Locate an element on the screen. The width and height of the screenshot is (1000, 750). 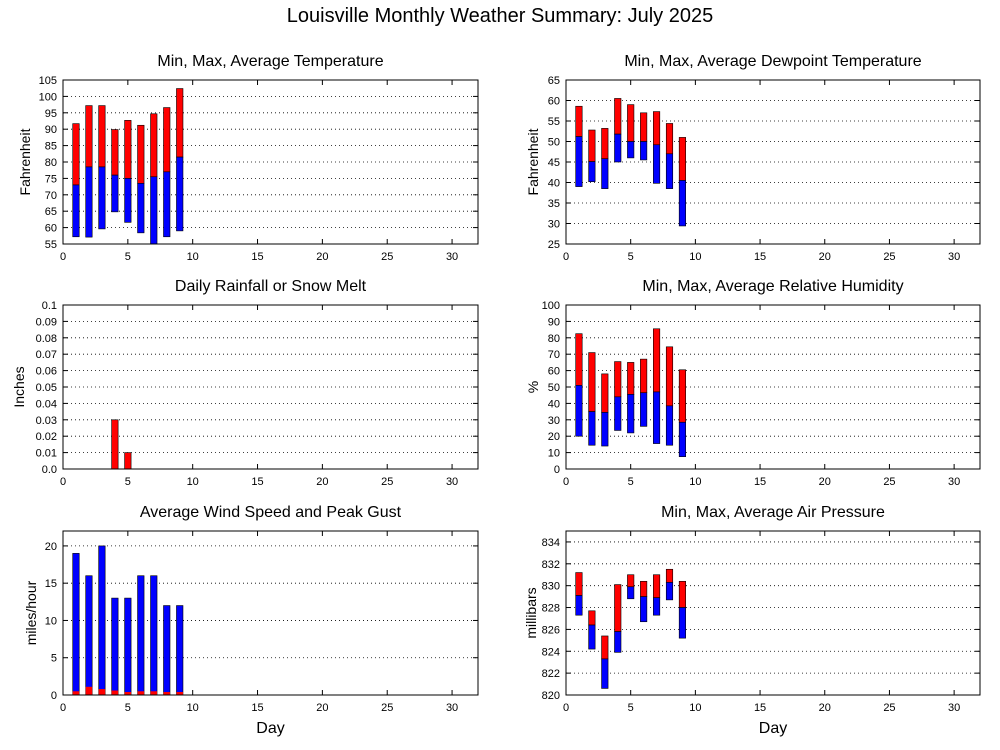
y-tick-label: 45 is located at coordinates (554, 163).